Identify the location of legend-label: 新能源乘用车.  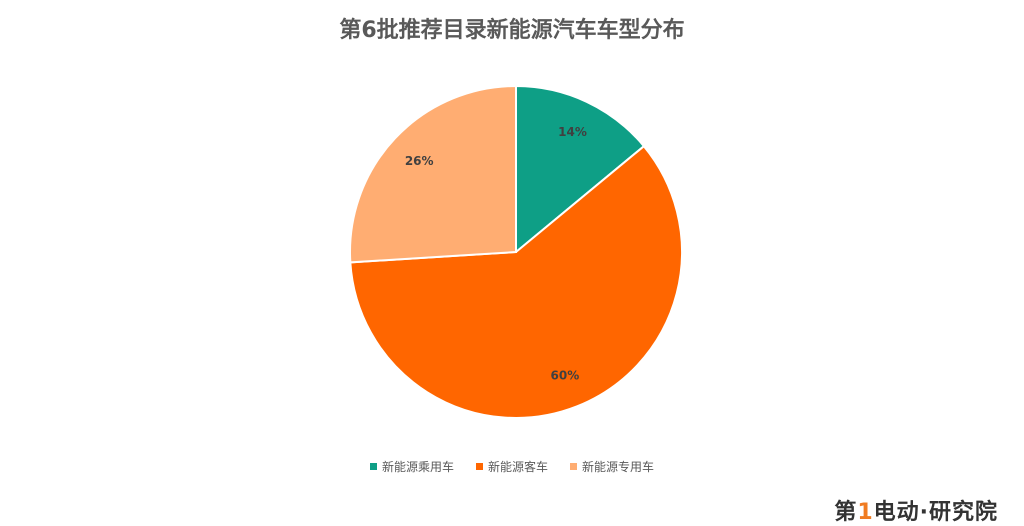
(417, 467).